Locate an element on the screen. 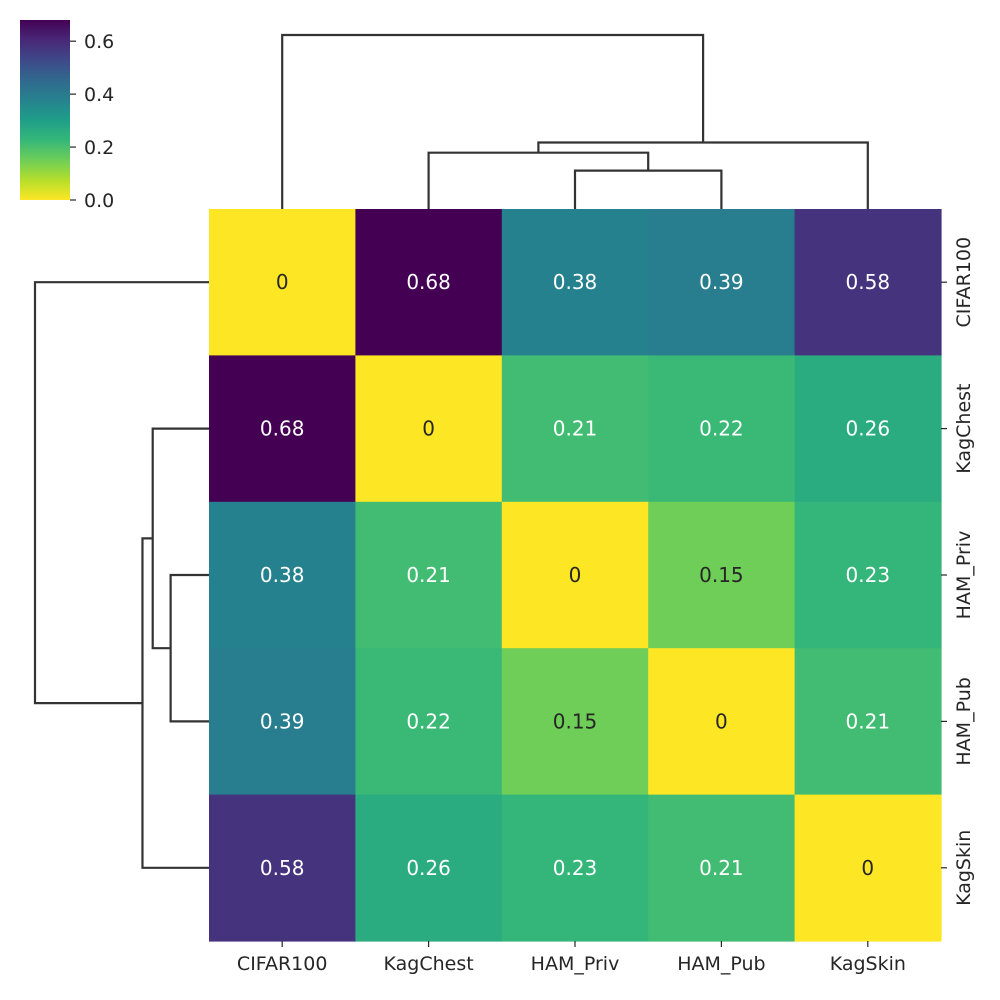 The height and width of the screenshot is (1000, 1000). x-axis-ticks: CIFAR100 KagChest HAM_Priv HAM_Pub KagSkin is located at coordinates (571, 958).